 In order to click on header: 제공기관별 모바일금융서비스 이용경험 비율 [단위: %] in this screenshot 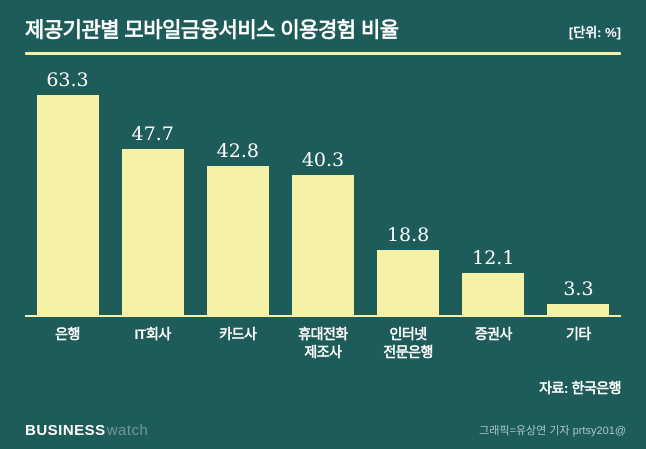, I will do `click(323, 21)`.